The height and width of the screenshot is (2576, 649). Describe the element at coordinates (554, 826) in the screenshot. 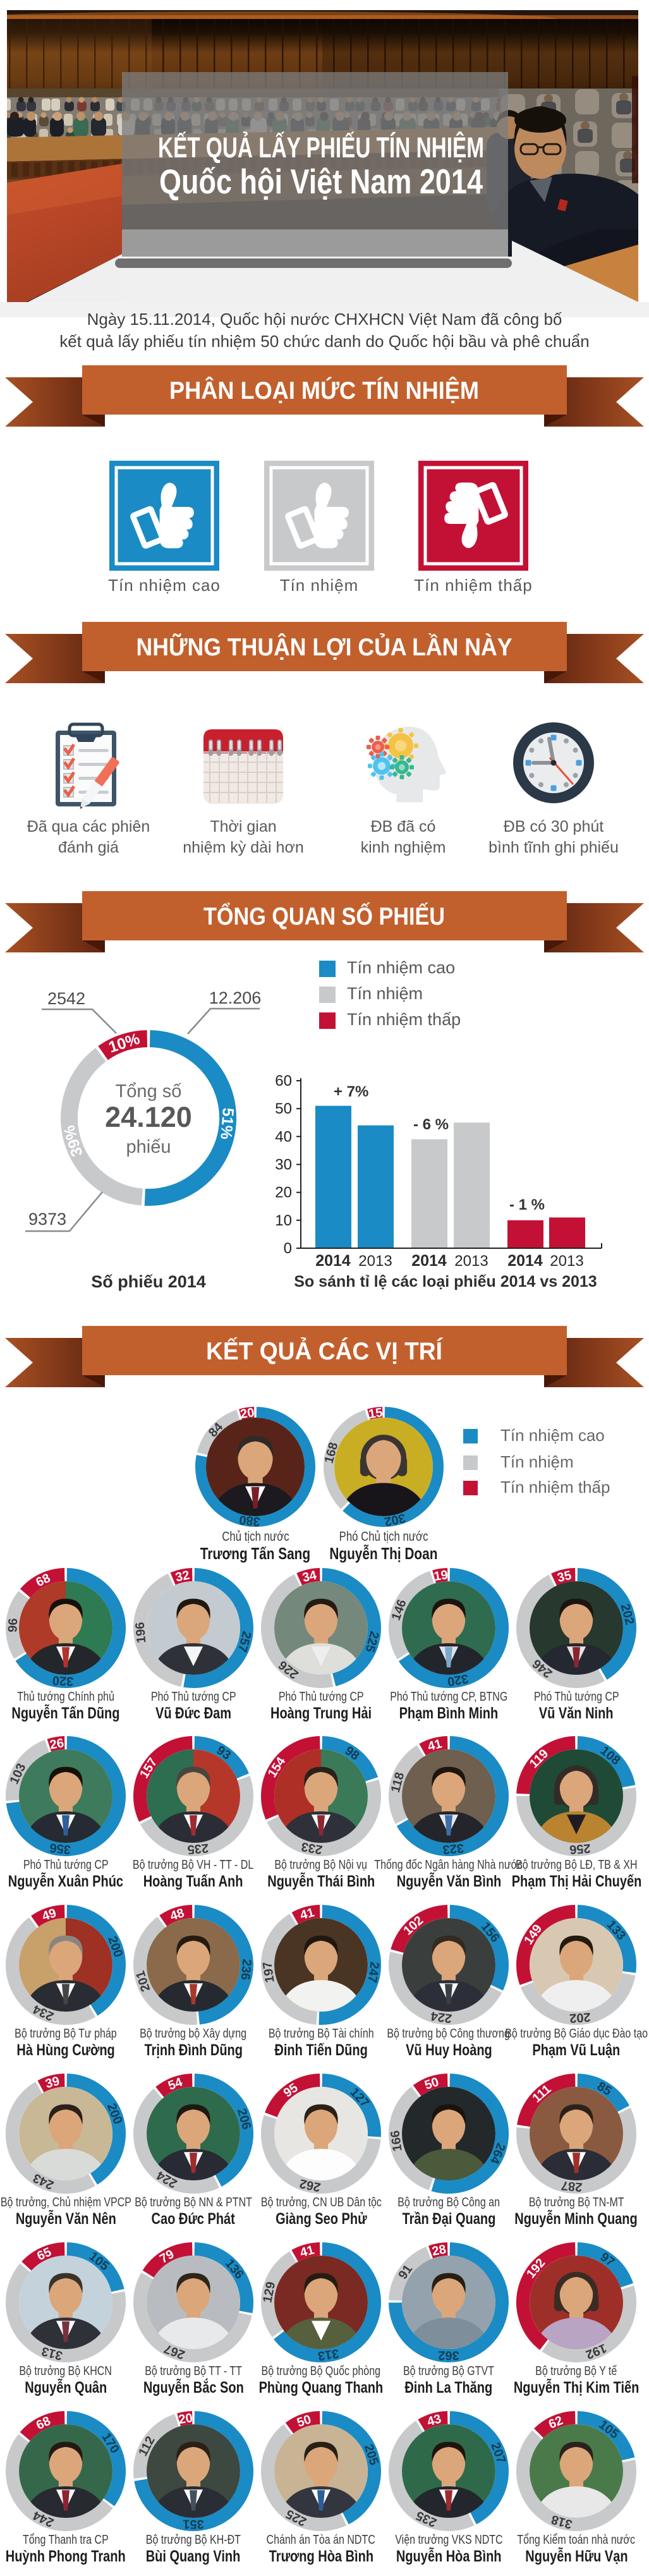

I see `svg-text: ĐB có 30 phút` at that location.